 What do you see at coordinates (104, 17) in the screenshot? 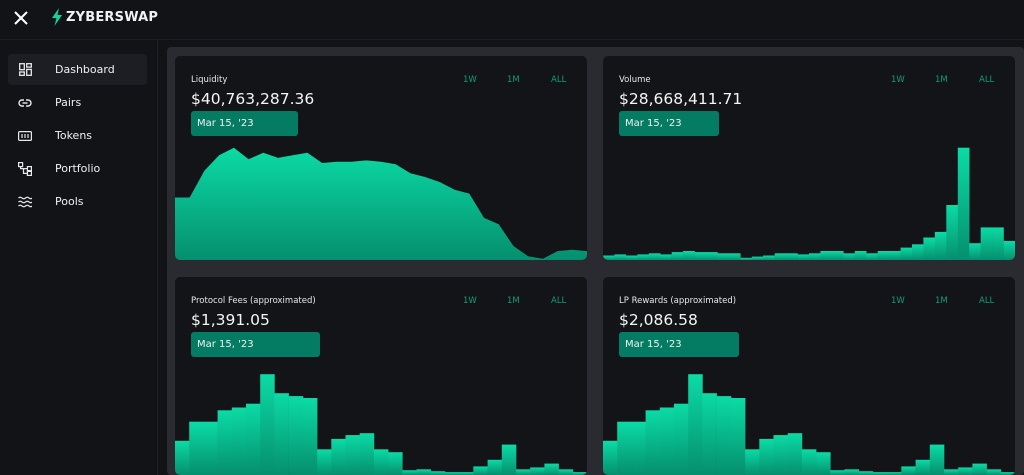
I see `app-logo: ZYBERSWAP` at bounding box center [104, 17].